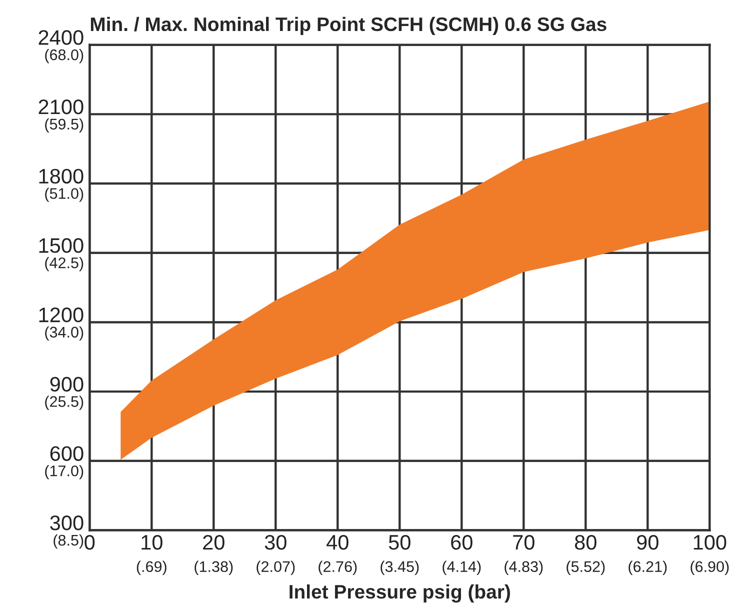  What do you see at coordinates (348, 25) in the screenshot?
I see `chart-title: Min. / Max. Nominal Trip Point SCFH (SCMH) 0.6 SG Gas` at bounding box center [348, 25].